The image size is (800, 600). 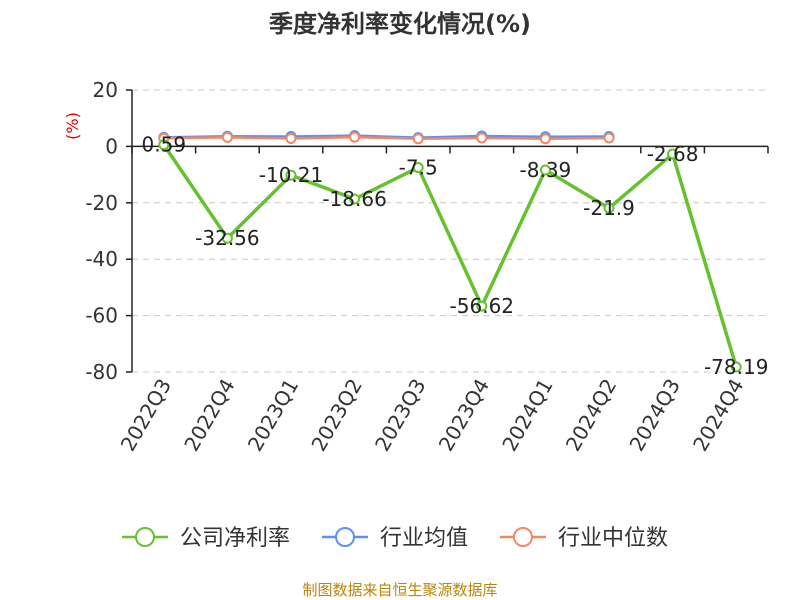 I want to click on y-tick-label: -20, so click(x=101, y=203).